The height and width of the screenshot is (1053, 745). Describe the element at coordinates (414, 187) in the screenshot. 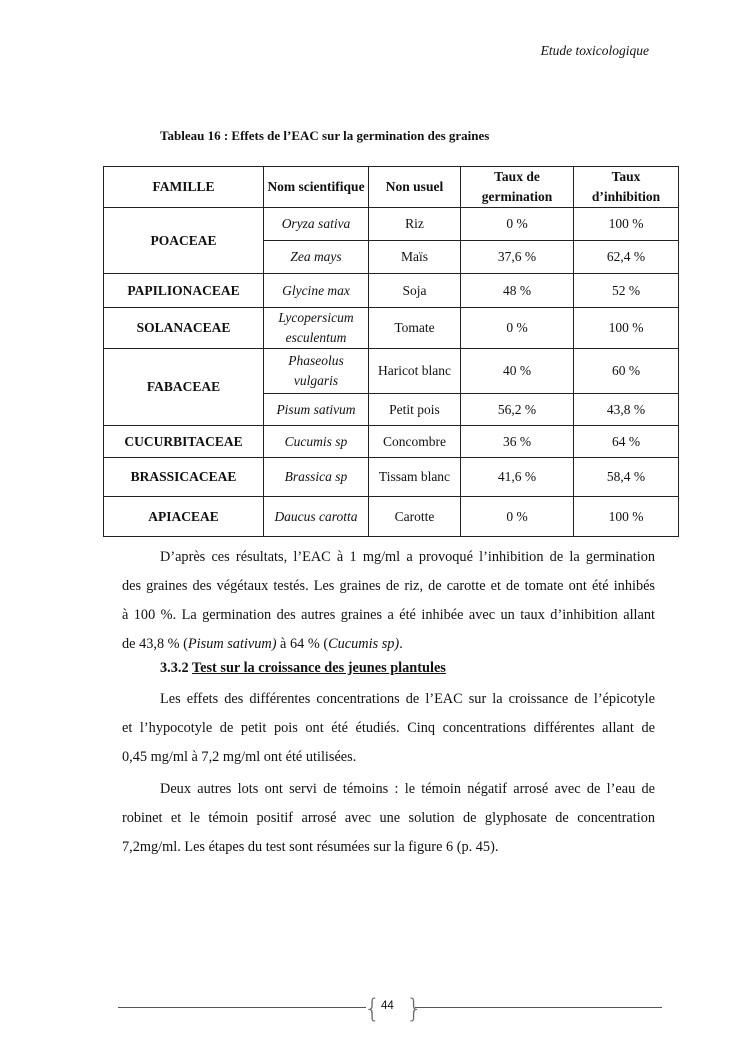

I see `header-cell: Non usuel` at that location.